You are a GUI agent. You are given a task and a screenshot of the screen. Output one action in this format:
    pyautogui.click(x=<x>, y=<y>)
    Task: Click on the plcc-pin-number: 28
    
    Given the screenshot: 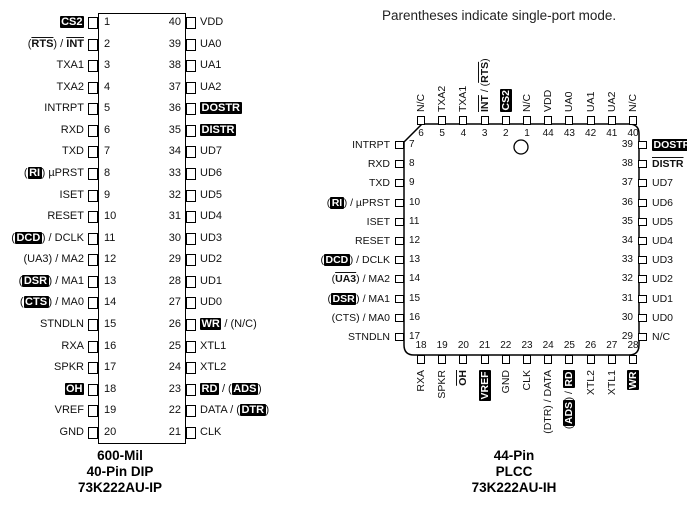 What is the action you would take?
    pyautogui.click(x=633, y=345)
    